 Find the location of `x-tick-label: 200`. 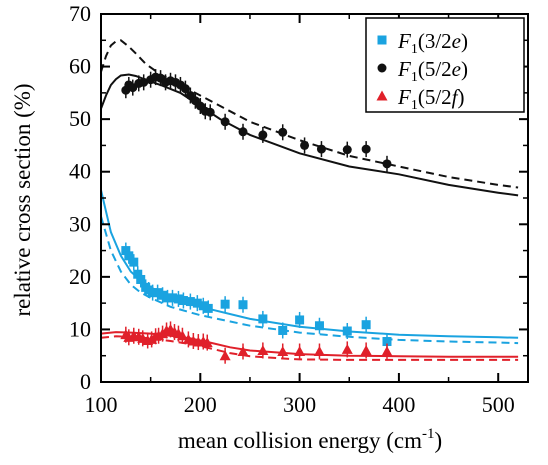

x-tick-label: 200 is located at coordinates (200, 404).